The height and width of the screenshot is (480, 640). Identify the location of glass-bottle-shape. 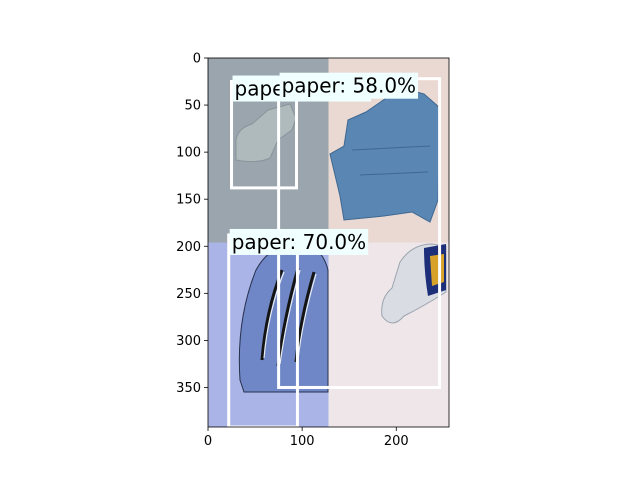
(266, 133).